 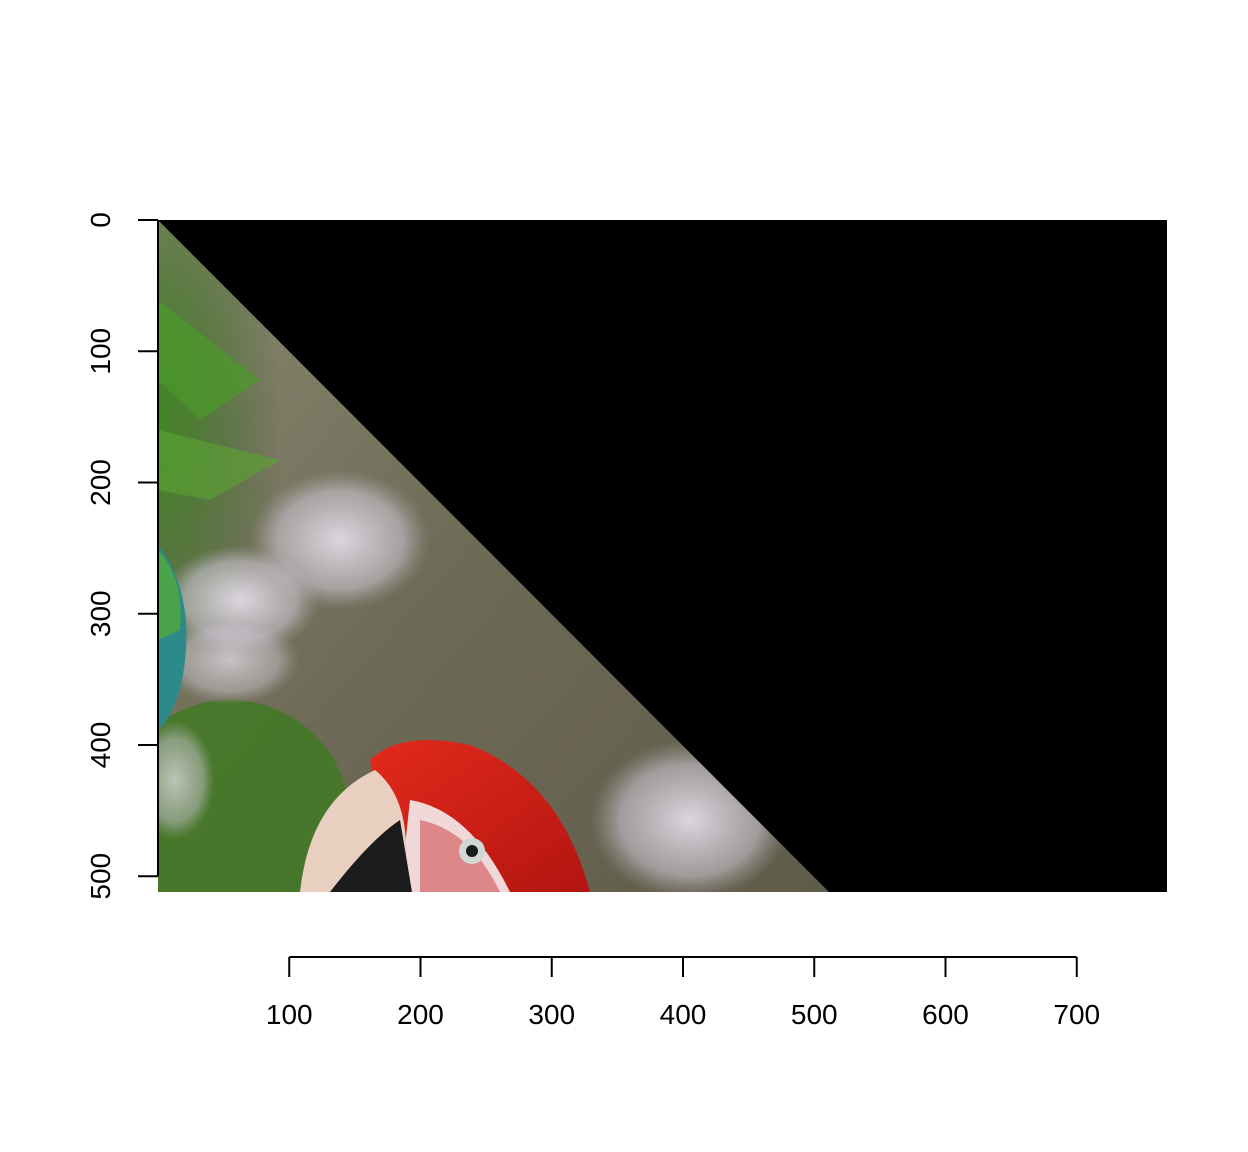 What do you see at coordinates (683, 1014) in the screenshot?
I see `x-tick-label: 400` at bounding box center [683, 1014].